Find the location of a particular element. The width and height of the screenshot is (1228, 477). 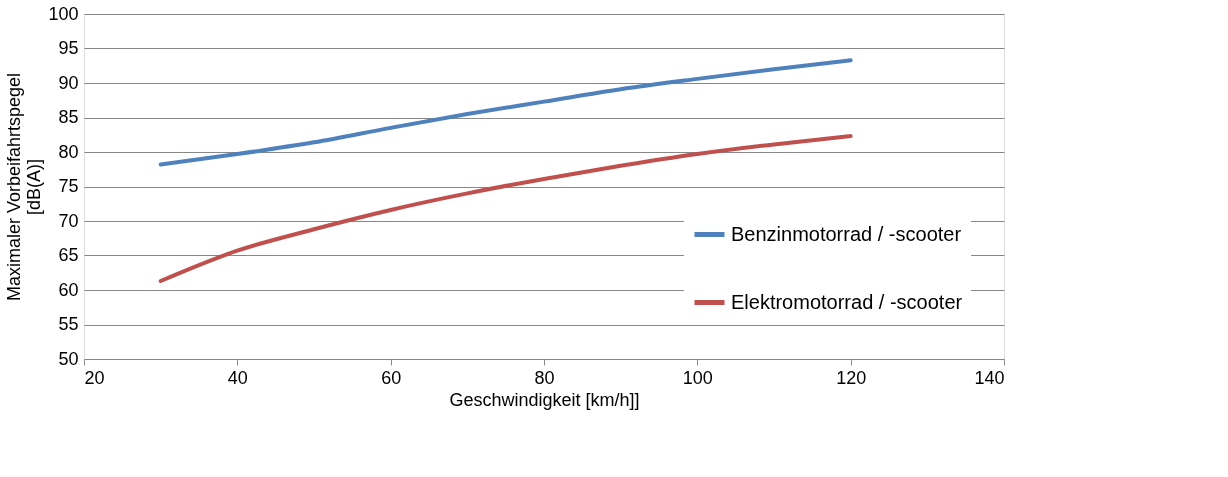

y-tick-label: 70 is located at coordinates (68, 220).